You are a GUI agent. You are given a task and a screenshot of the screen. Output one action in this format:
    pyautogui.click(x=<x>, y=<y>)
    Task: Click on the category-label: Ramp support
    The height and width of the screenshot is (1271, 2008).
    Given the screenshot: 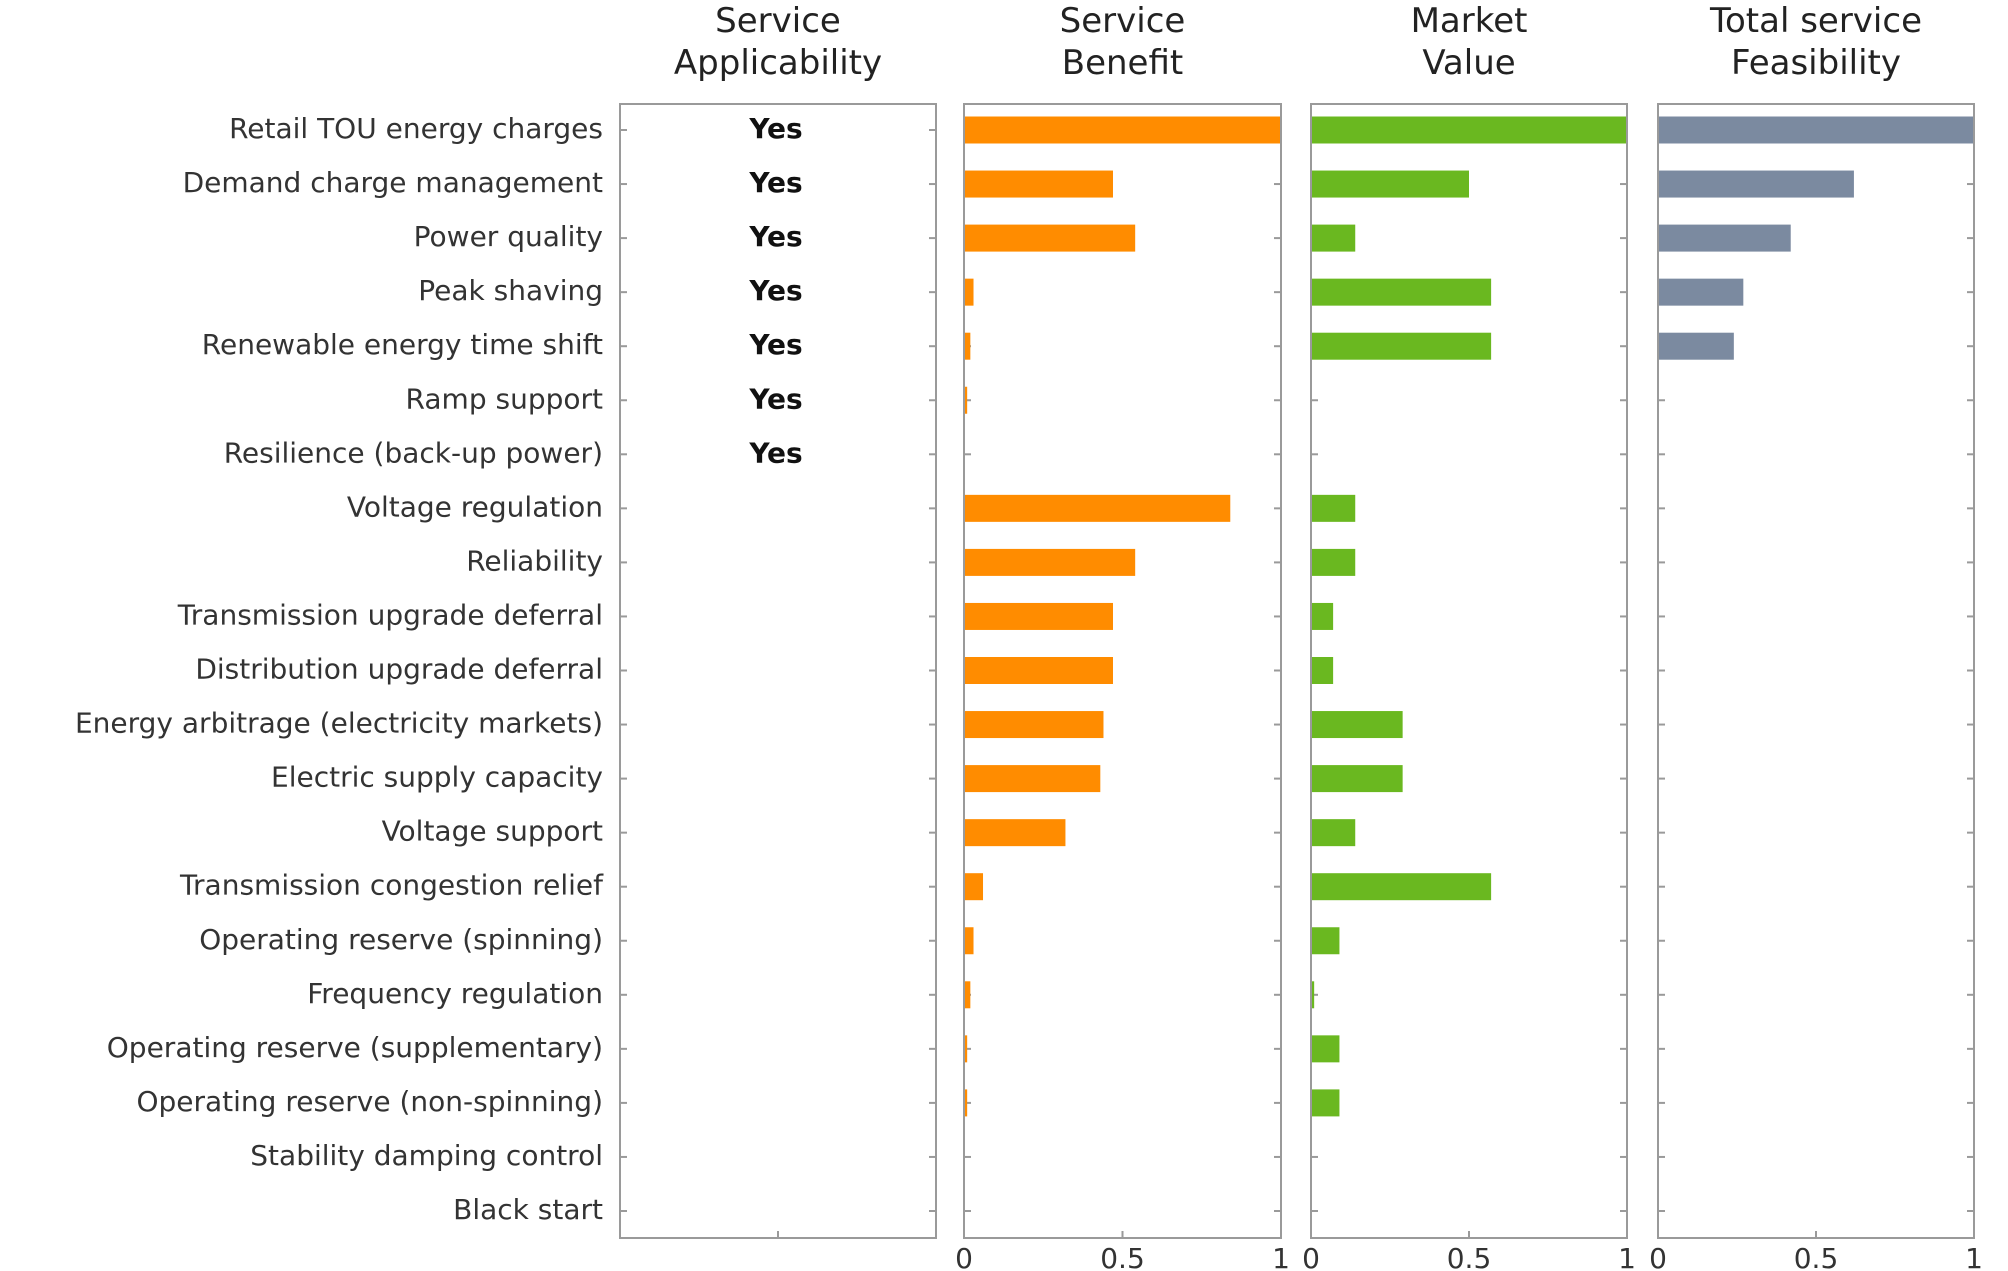 What is the action you would take?
    pyautogui.click(x=504, y=398)
    